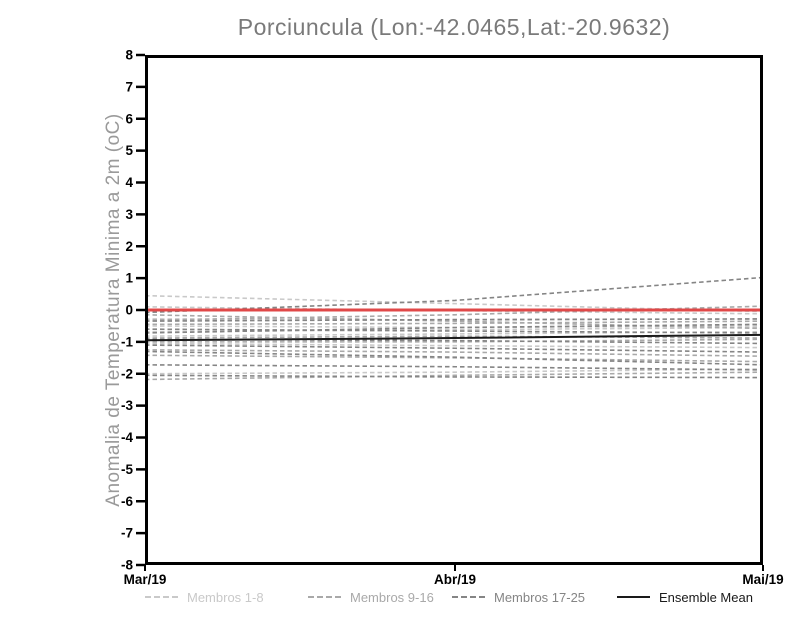 This screenshot has height=618, width=800. I want to click on legend-entry: Ensemble Mean, so click(685, 597).